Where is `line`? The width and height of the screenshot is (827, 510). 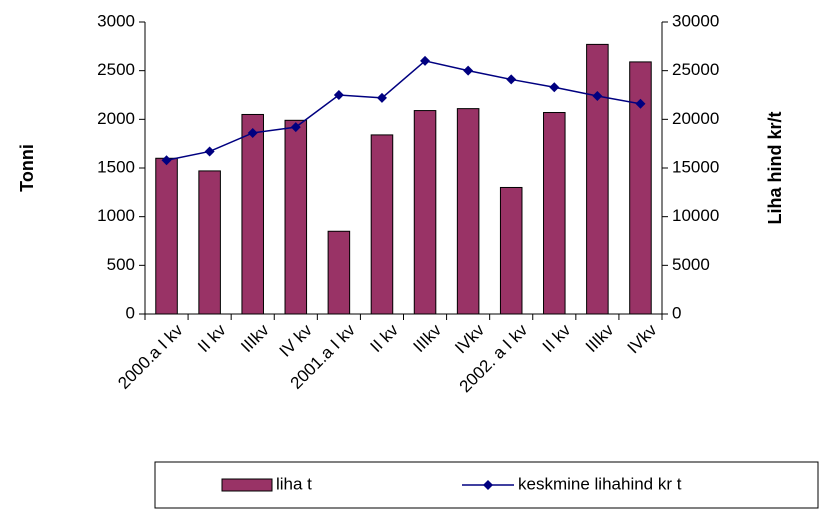
line is located at coordinates (403, 110).